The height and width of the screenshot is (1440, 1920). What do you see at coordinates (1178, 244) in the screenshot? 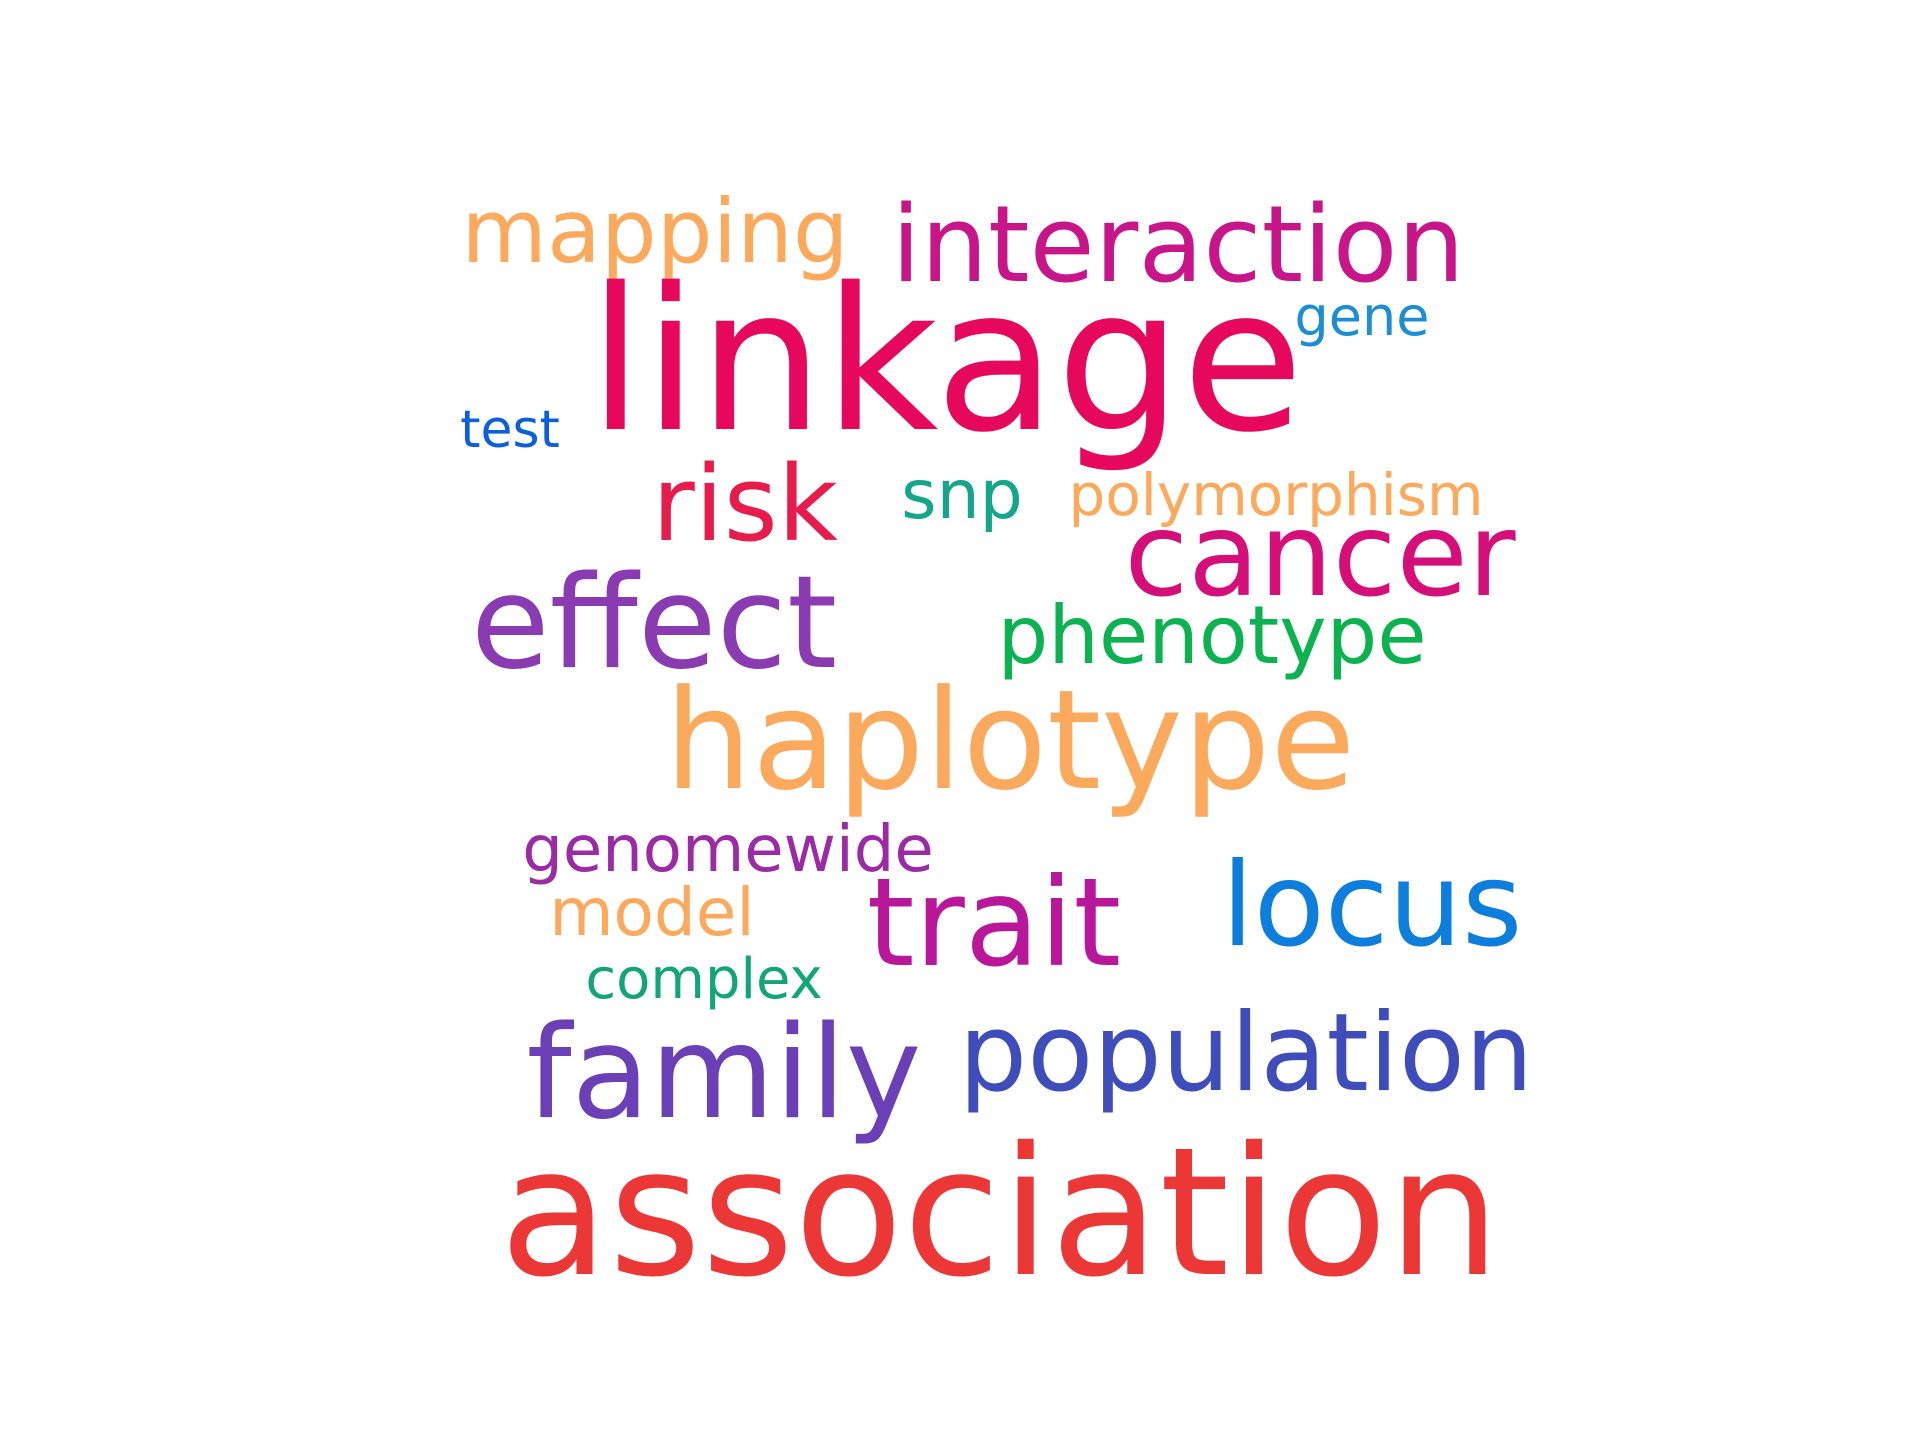
I see `word-interaction: interaction` at bounding box center [1178, 244].